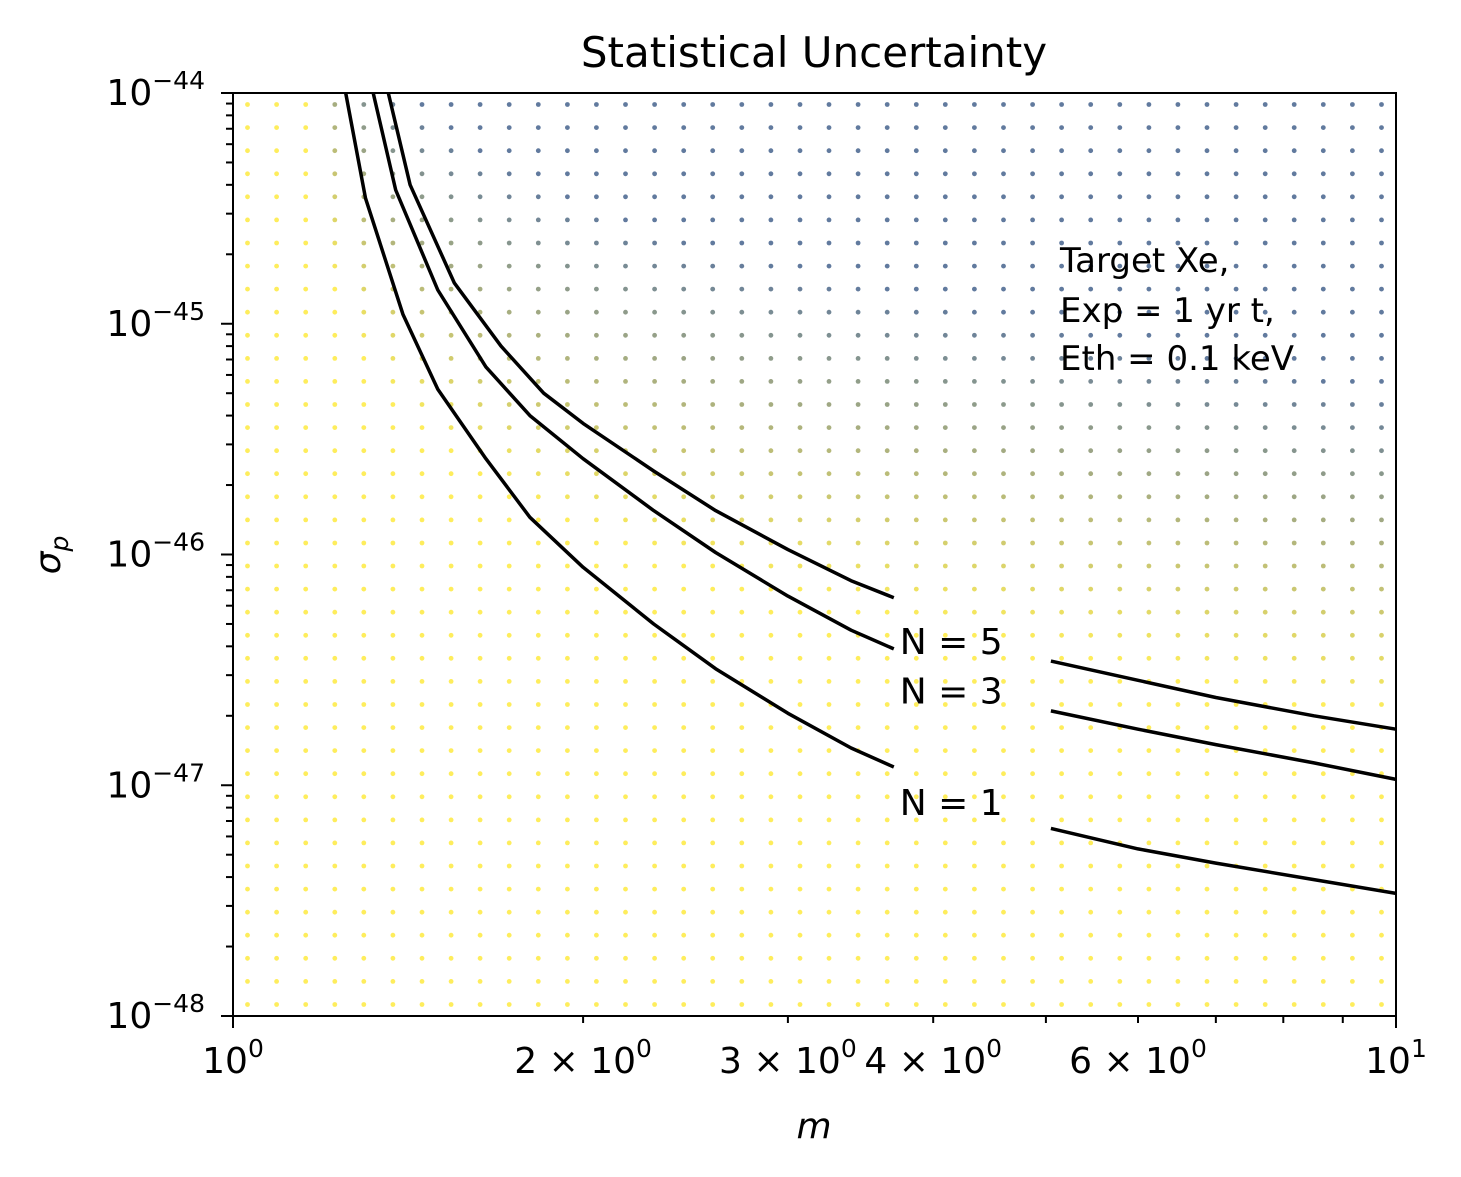 The width and height of the screenshot is (1461, 1177). I want to click on contour-label-2: N = 3, so click(951, 691).